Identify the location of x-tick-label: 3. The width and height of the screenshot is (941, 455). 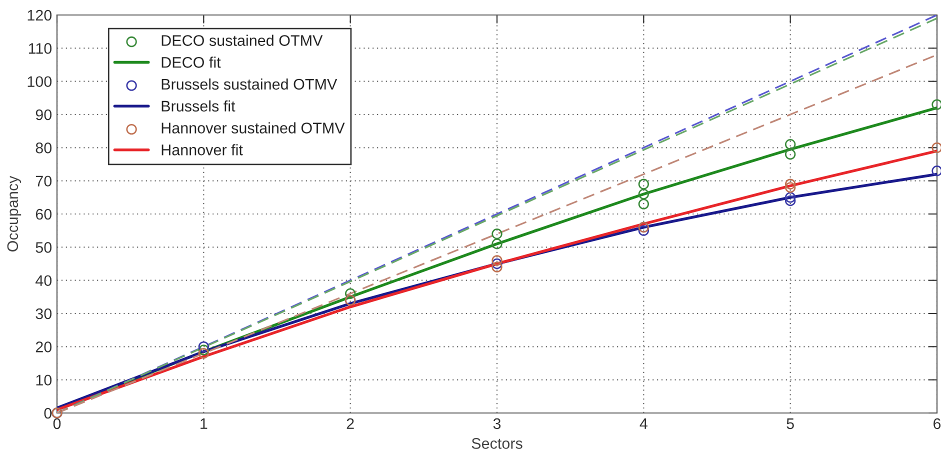
(497, 424).